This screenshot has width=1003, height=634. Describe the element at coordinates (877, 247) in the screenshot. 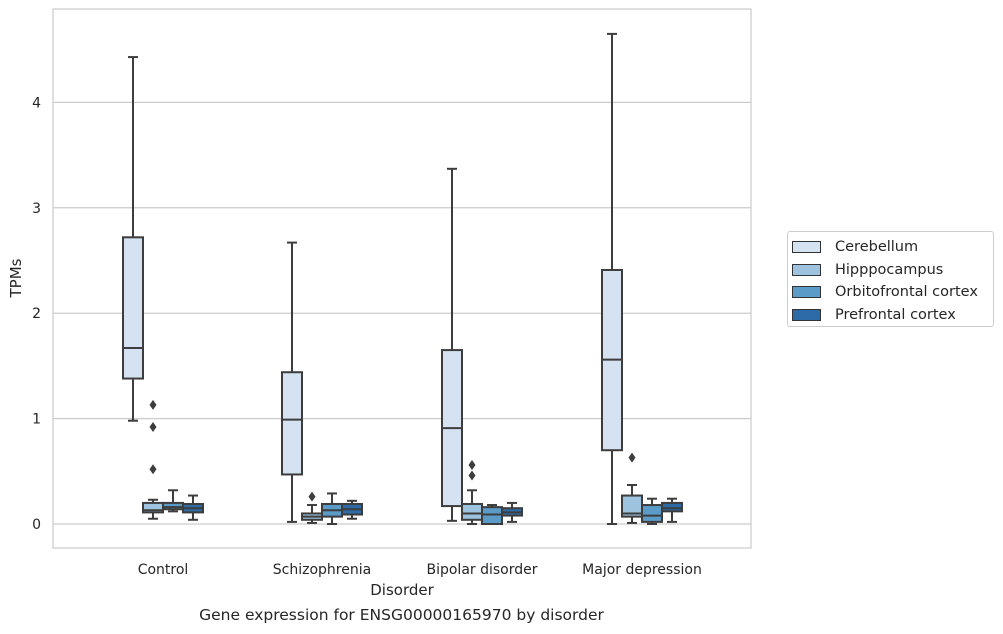

I see `legend-label: Cerebellum` at that location.